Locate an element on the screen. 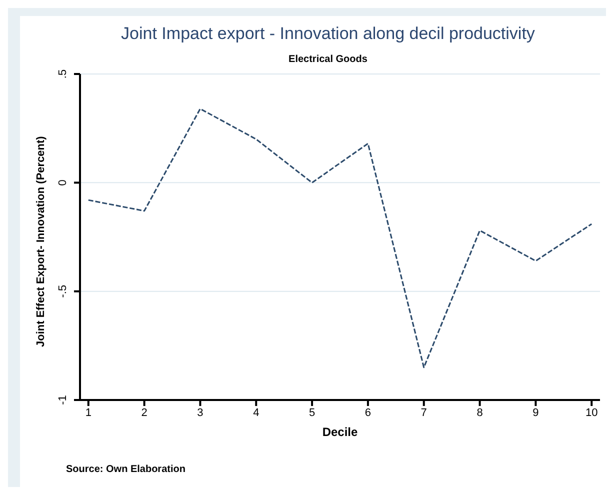 This screenshot has height=495, width=614. chart-subtitle: Electrical Goods is located at coordinates (328, 59).